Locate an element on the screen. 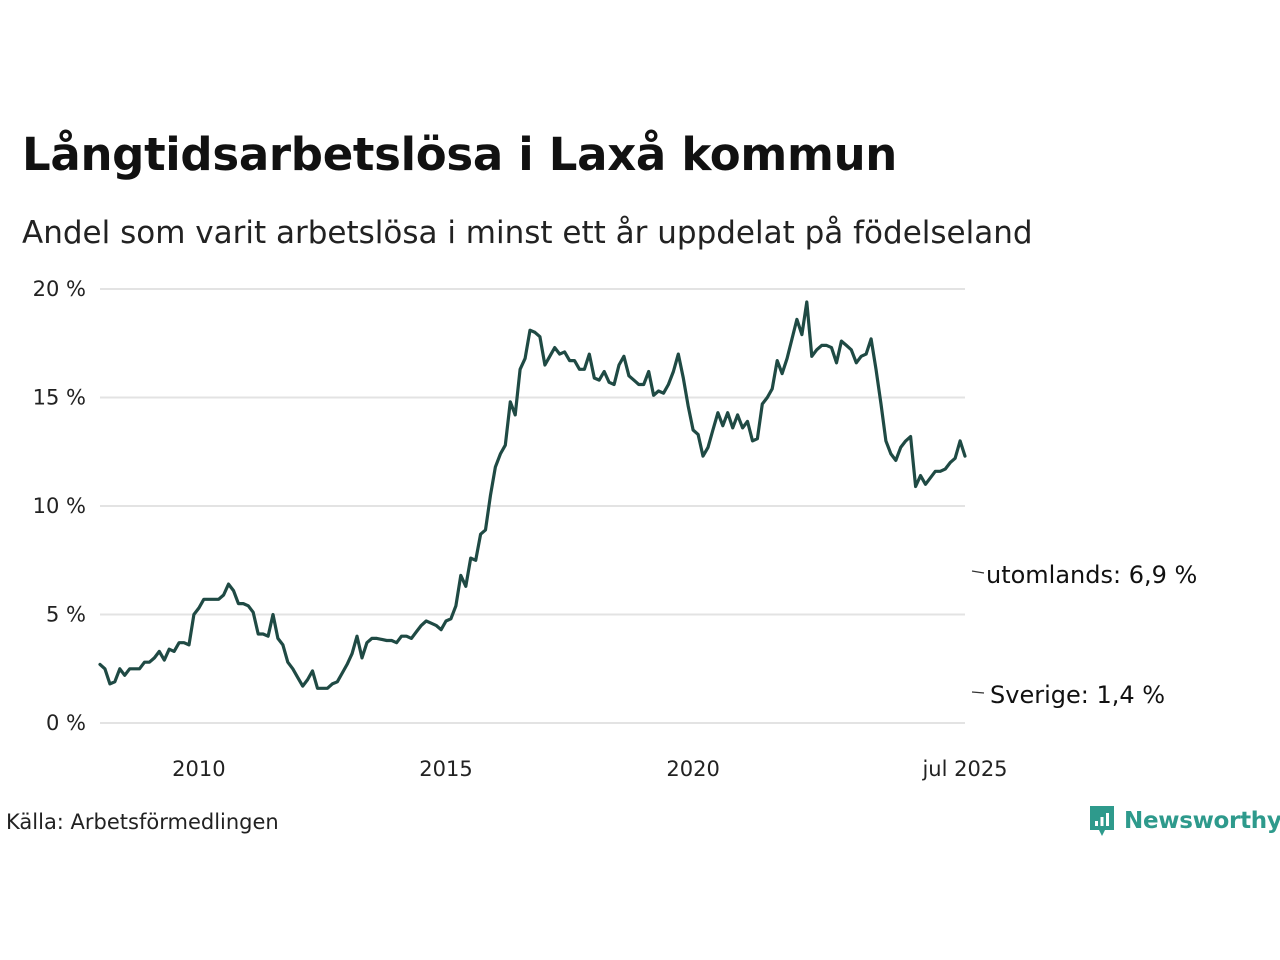 This screenshot has height=960, width=1280. x-tick-label: 2020 is located at coordinates (692, 769).